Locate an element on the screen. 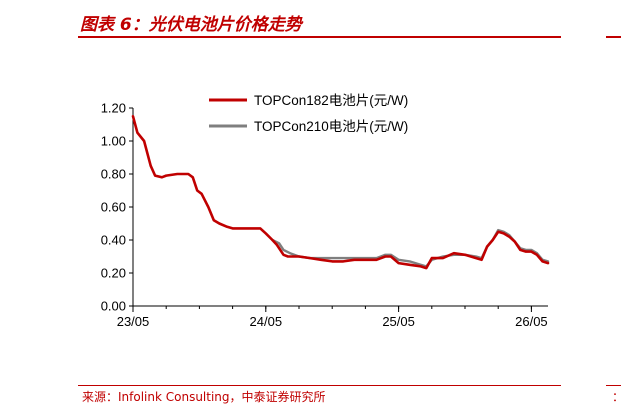 This screenshot has width=621, height=410. title-bar: 图表 6：光伏电池片价格走势 is located at coordinates (319, 22).